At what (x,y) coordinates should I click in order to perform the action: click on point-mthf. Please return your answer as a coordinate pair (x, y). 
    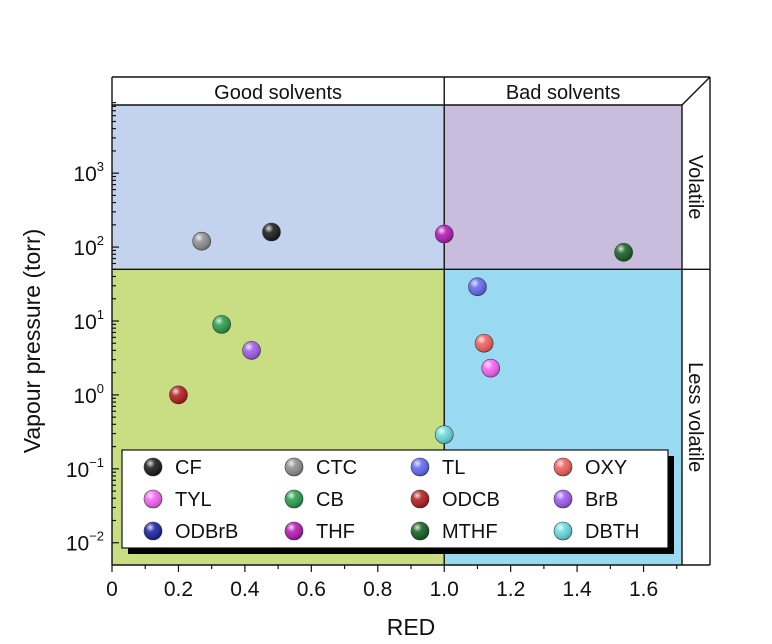
    Looking at the image, I should click on (623, 252).